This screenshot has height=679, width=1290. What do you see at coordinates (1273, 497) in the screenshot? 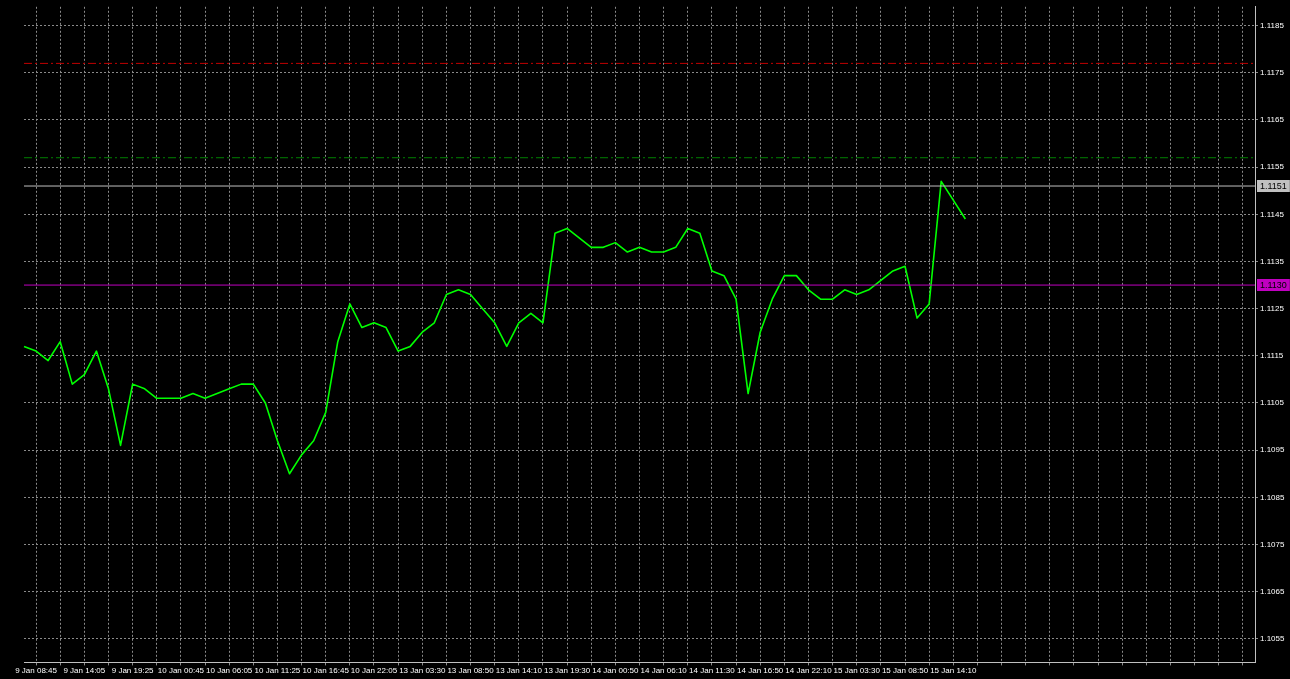
I see `y-tick-label: 1.1085` at bounding box center [1273, 497].